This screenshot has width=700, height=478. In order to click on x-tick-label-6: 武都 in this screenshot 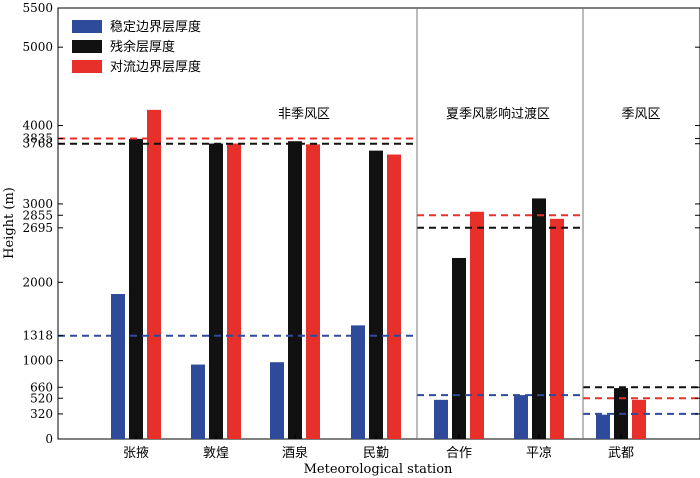, I will do `click(621, 453)`.